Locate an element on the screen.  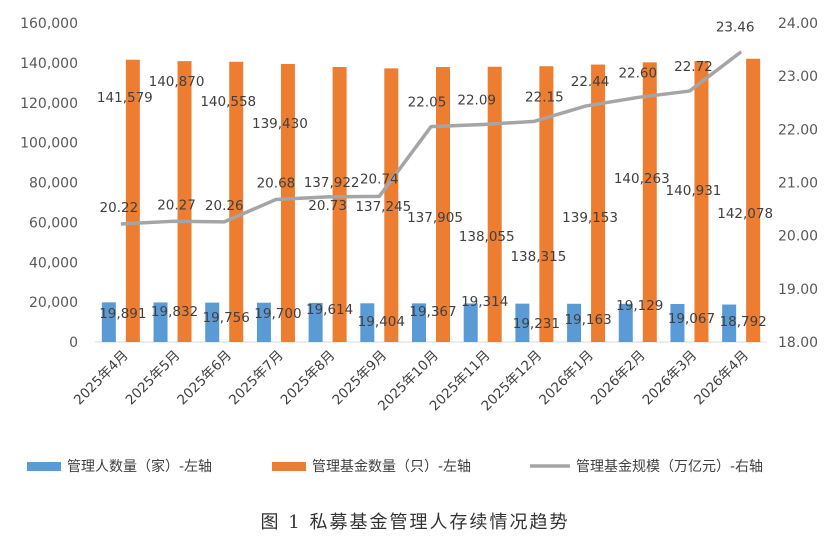
left-tick-label: 120,000 is located at coordinates (49, 104).